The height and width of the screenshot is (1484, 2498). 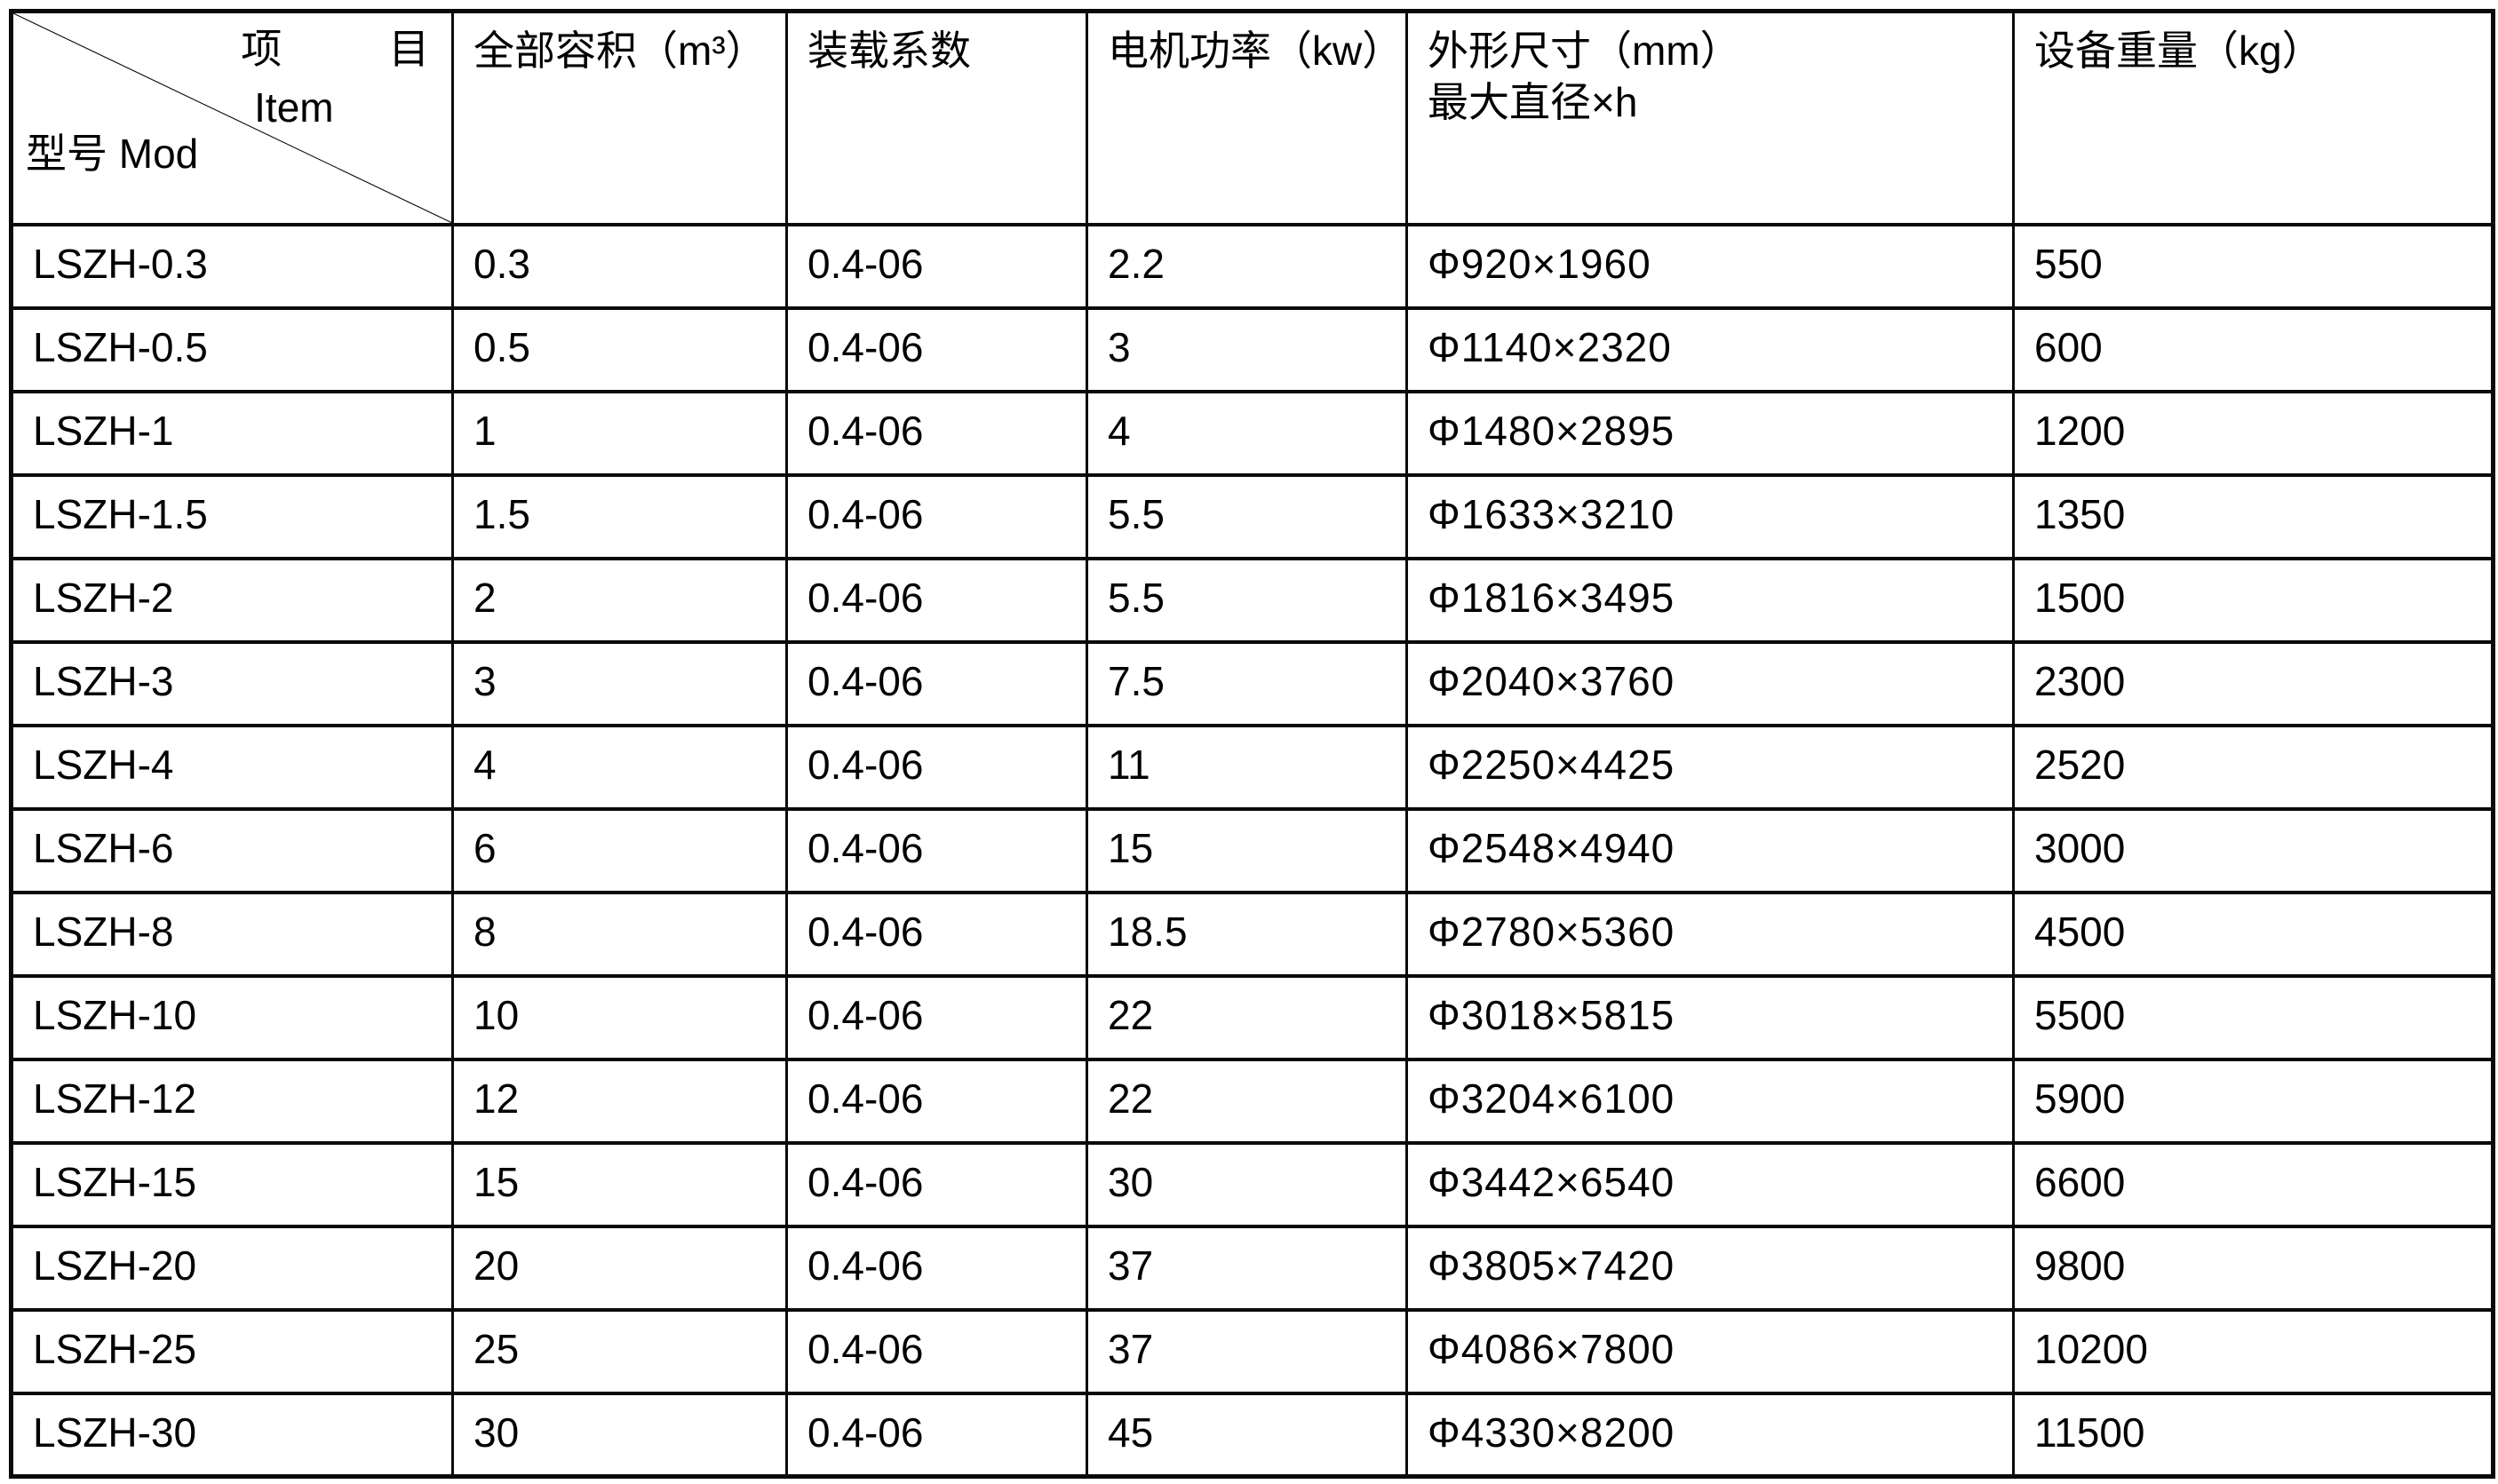 I want to click on cell-weight: 1500, so click(x=2253, y=600).